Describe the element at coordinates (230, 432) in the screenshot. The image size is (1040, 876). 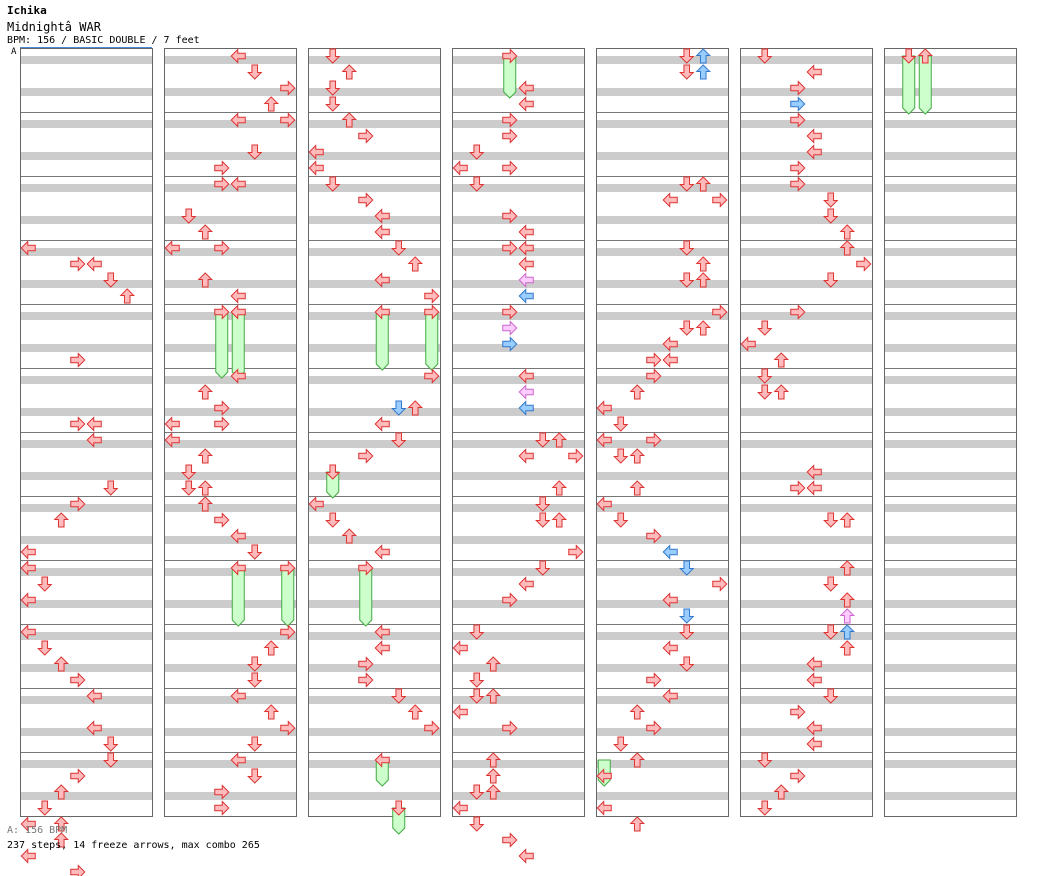
I see `column-border` at that location.